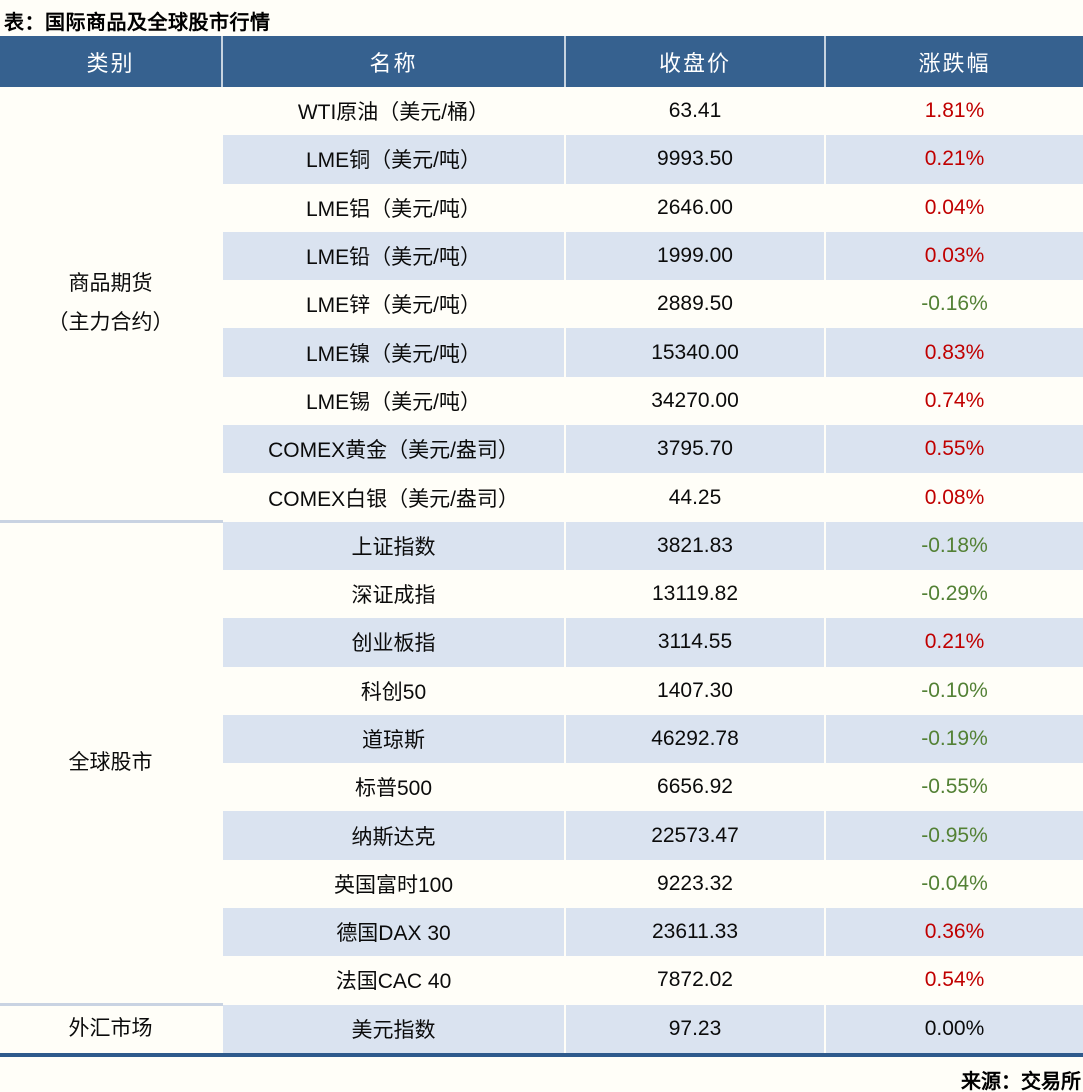  Describe the element at coordinates (694, 111) in the screenshot. I see `close-price: 63.41` at that location.